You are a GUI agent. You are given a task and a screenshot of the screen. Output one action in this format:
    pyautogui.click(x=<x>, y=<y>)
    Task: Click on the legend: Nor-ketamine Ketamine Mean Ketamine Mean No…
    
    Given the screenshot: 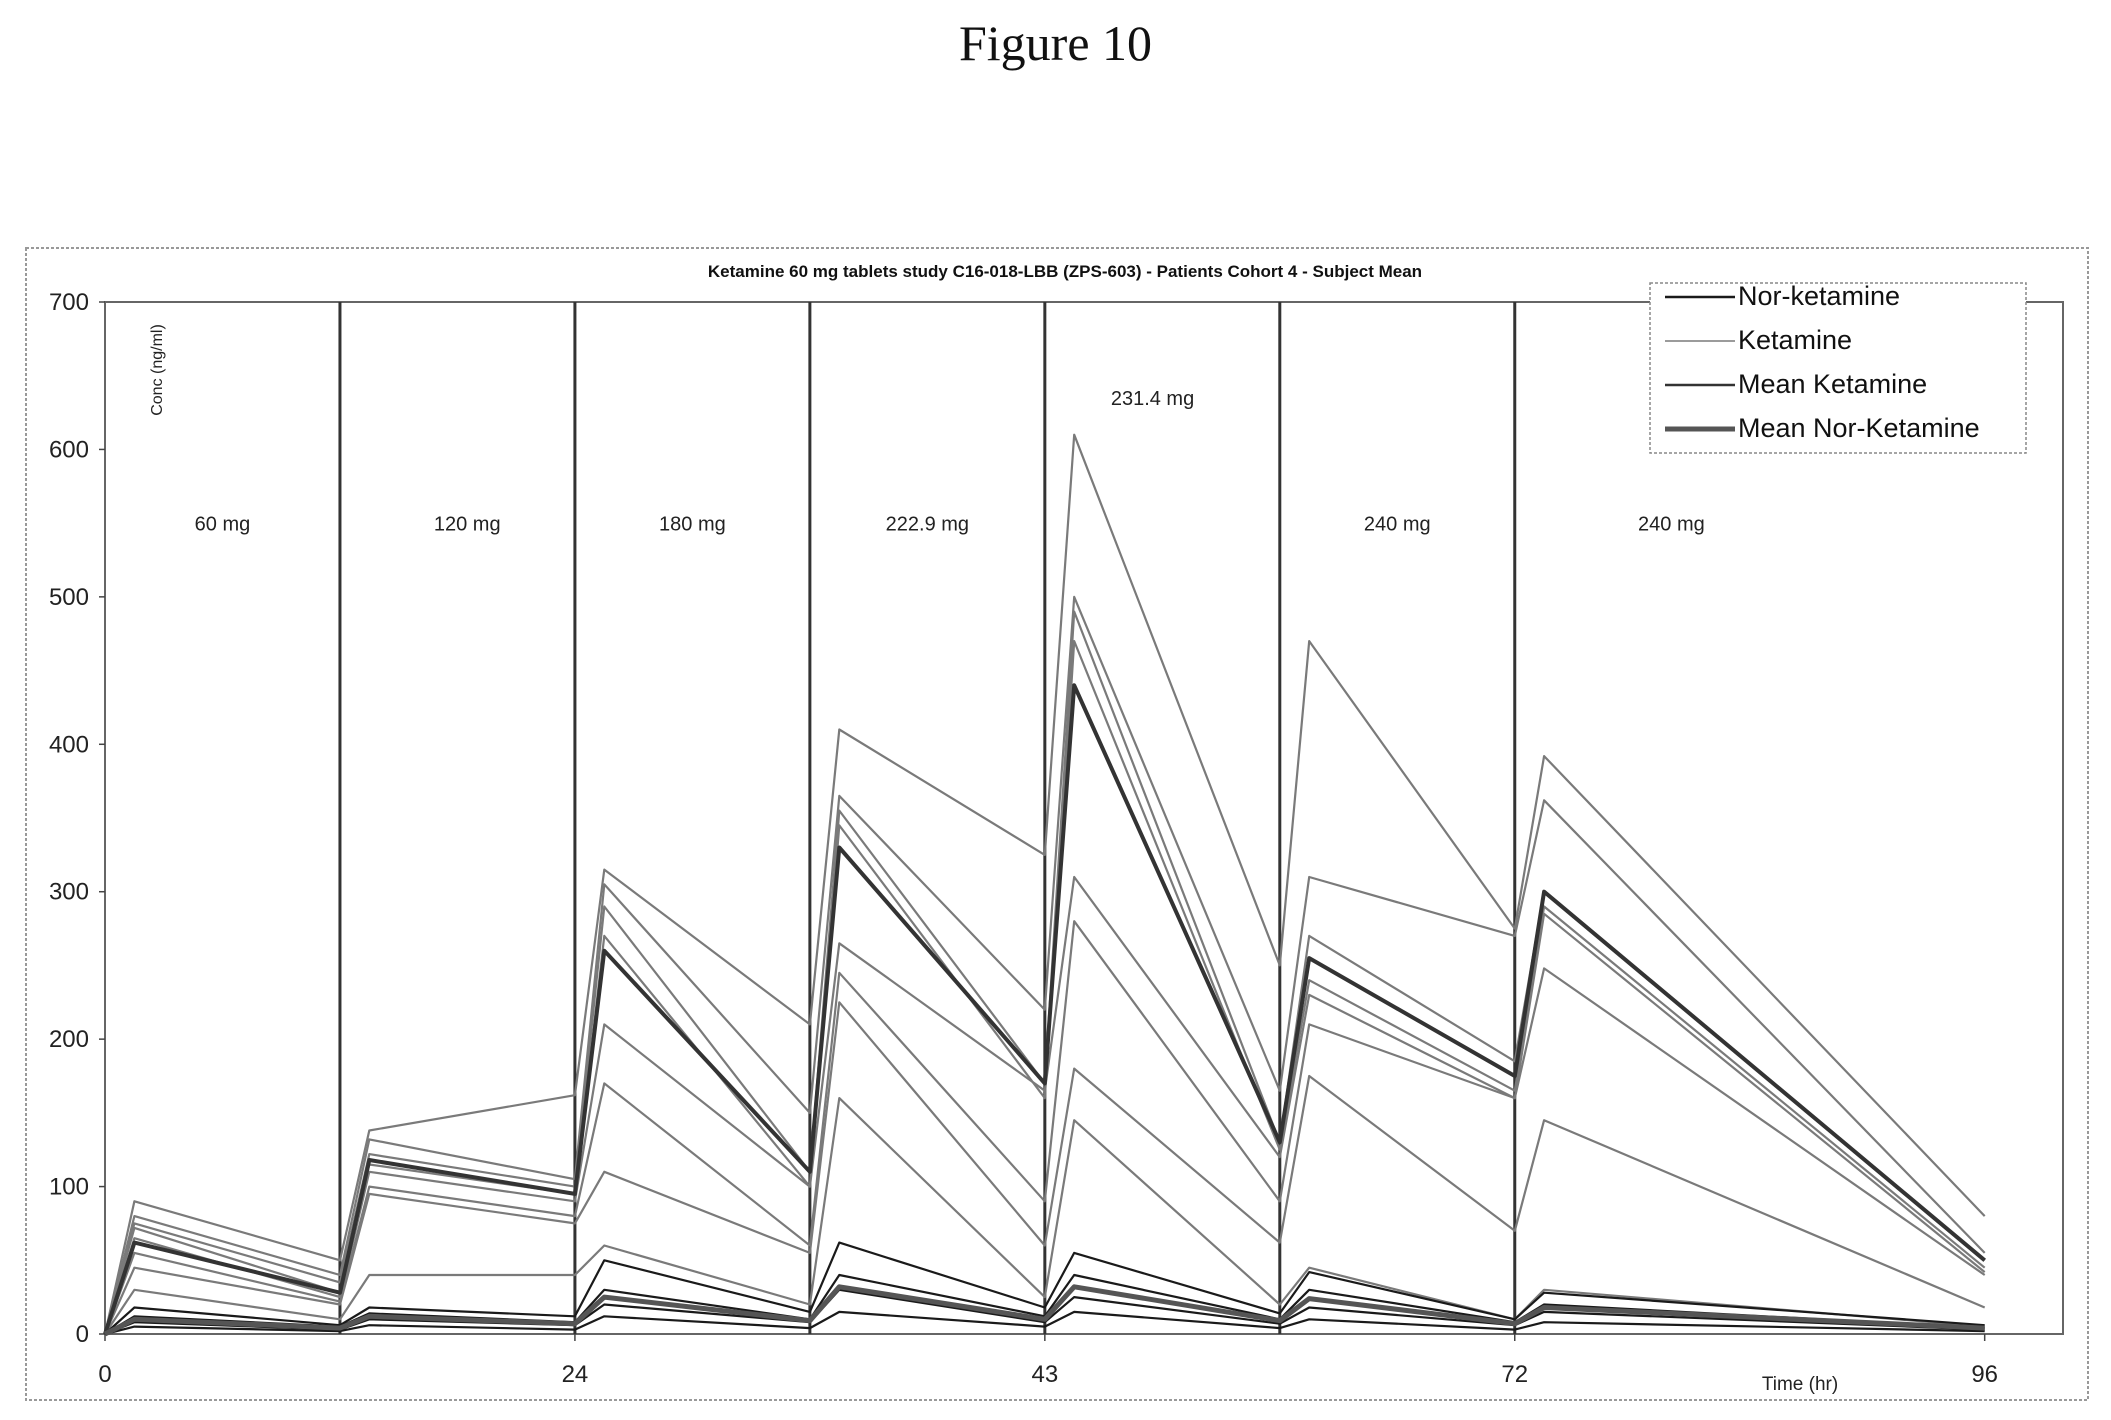 What is the action you would take?
    pyautogui.click(x=1838, y=367)
    